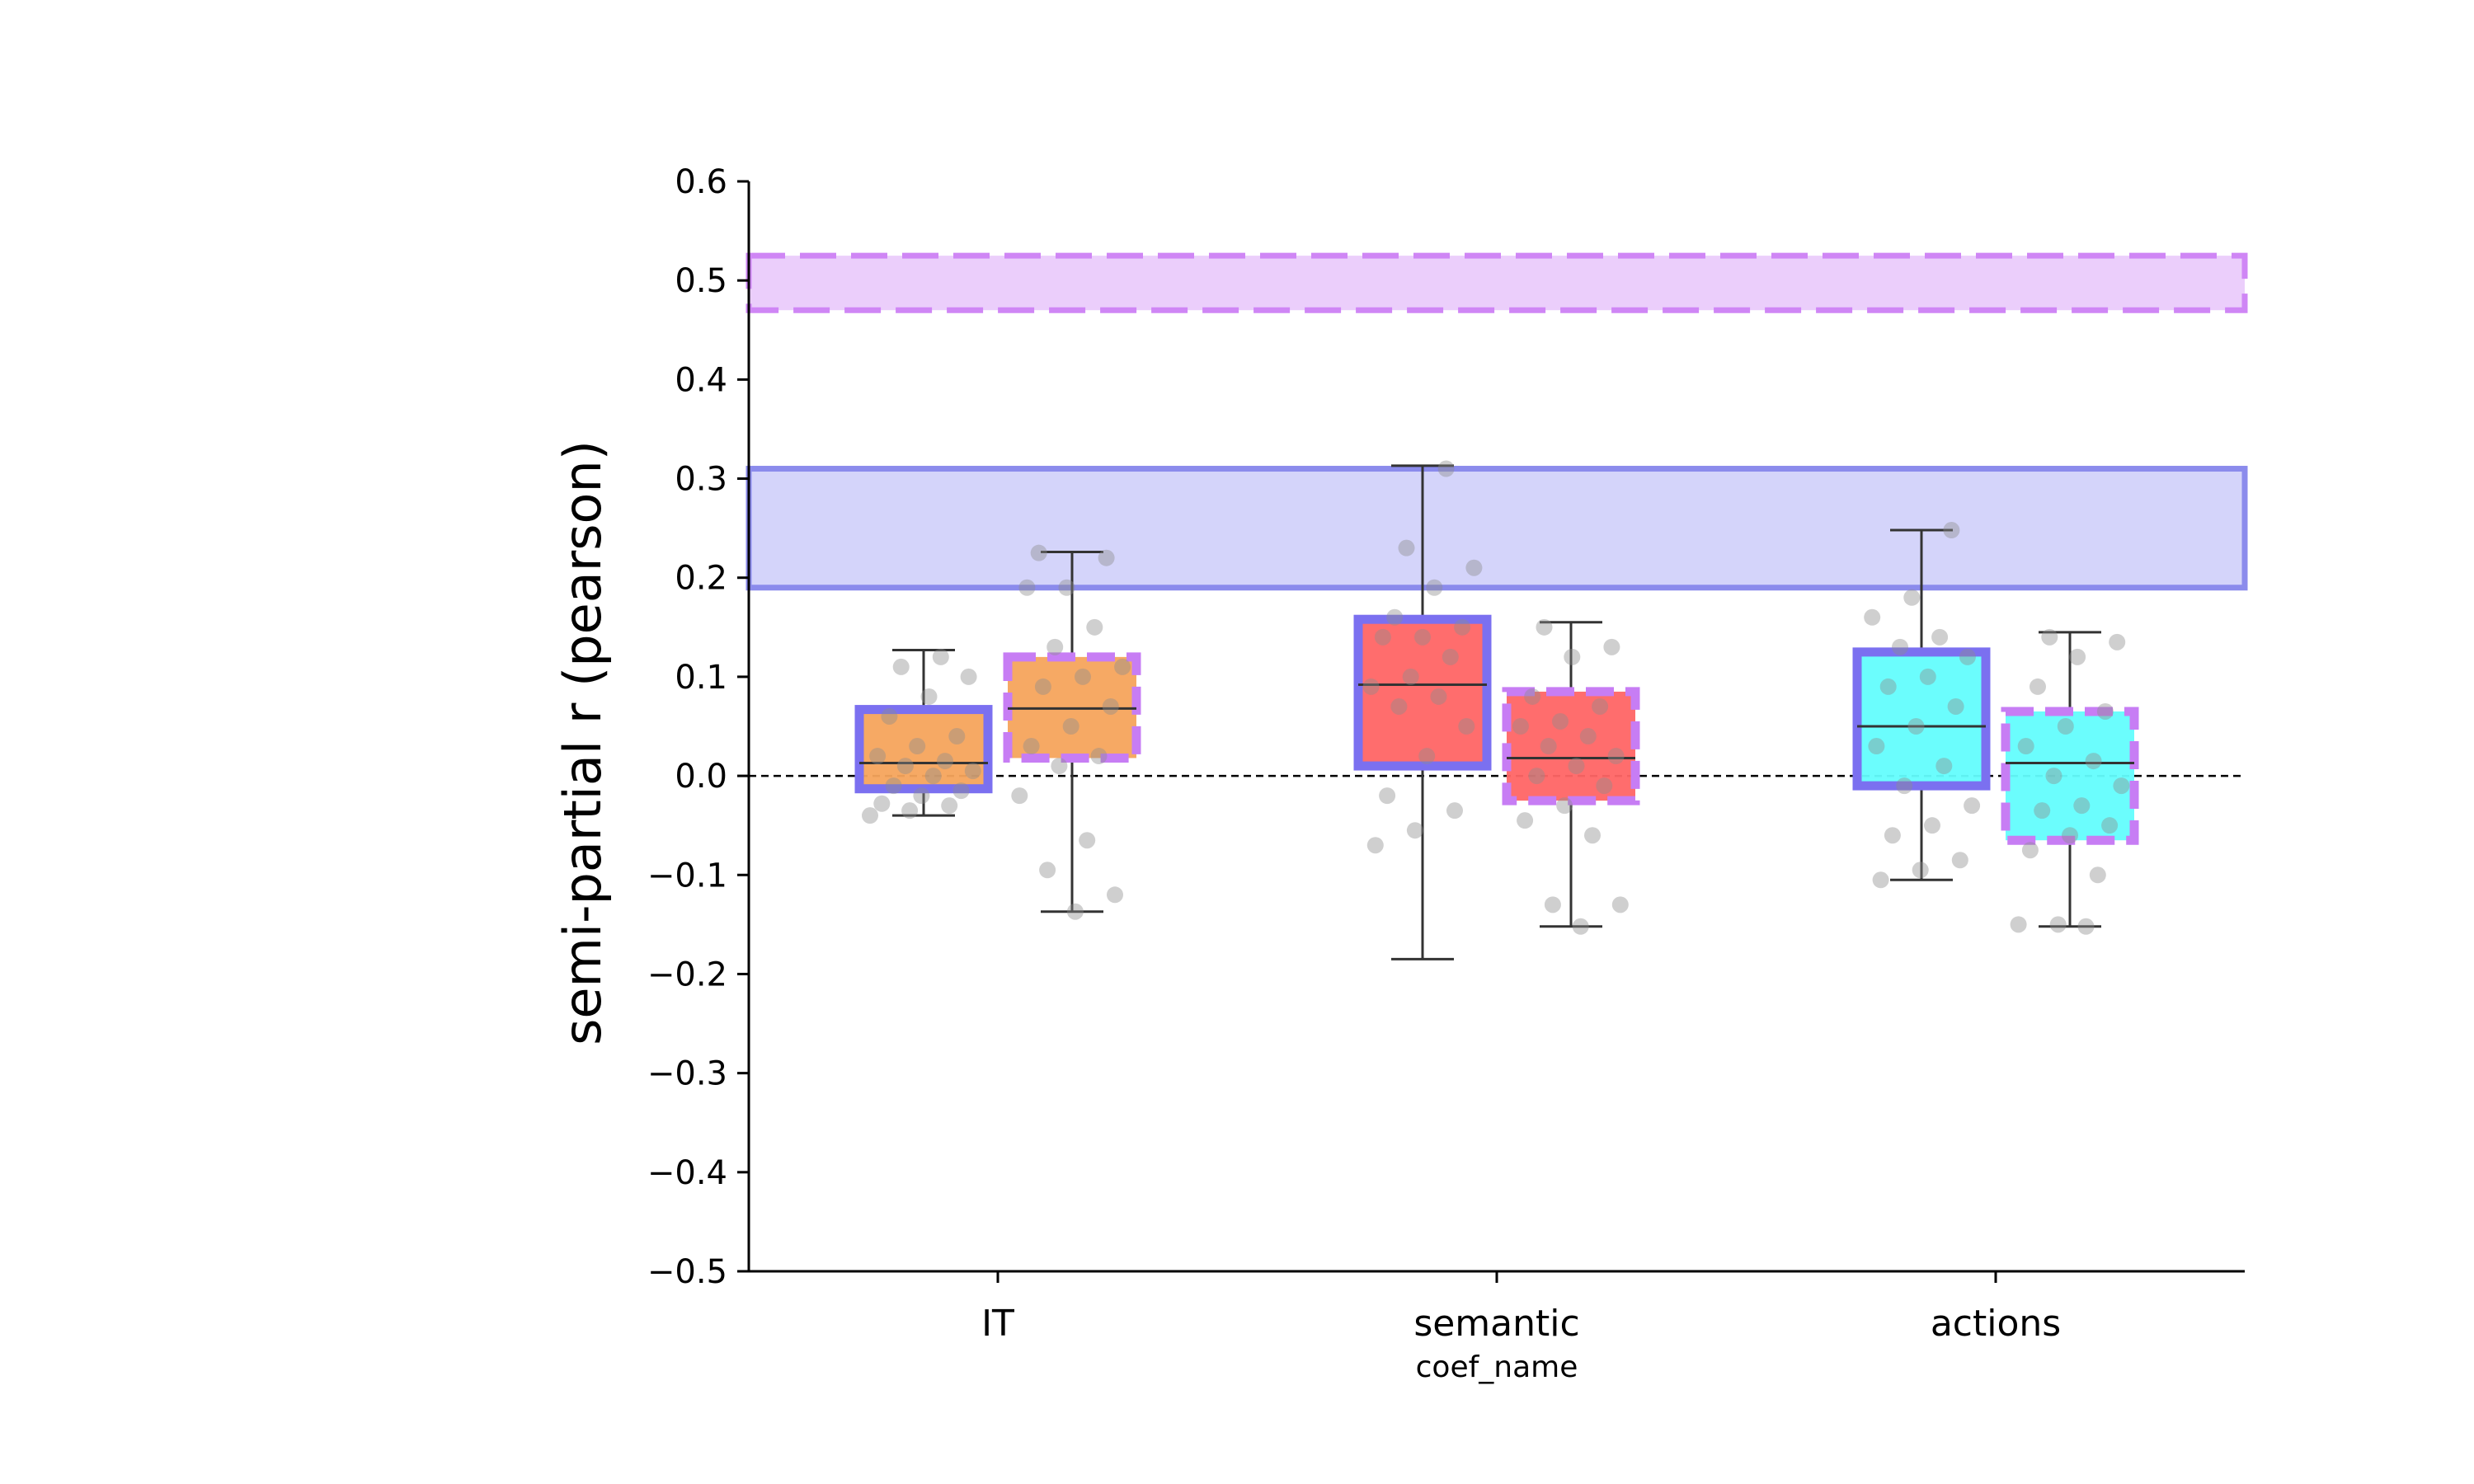 The width and height of the screenshot is (2474, 1484). Describe the element at coordinates (687, 974) in the screenshot. I see `y-tick-label: −0.2` at that location.